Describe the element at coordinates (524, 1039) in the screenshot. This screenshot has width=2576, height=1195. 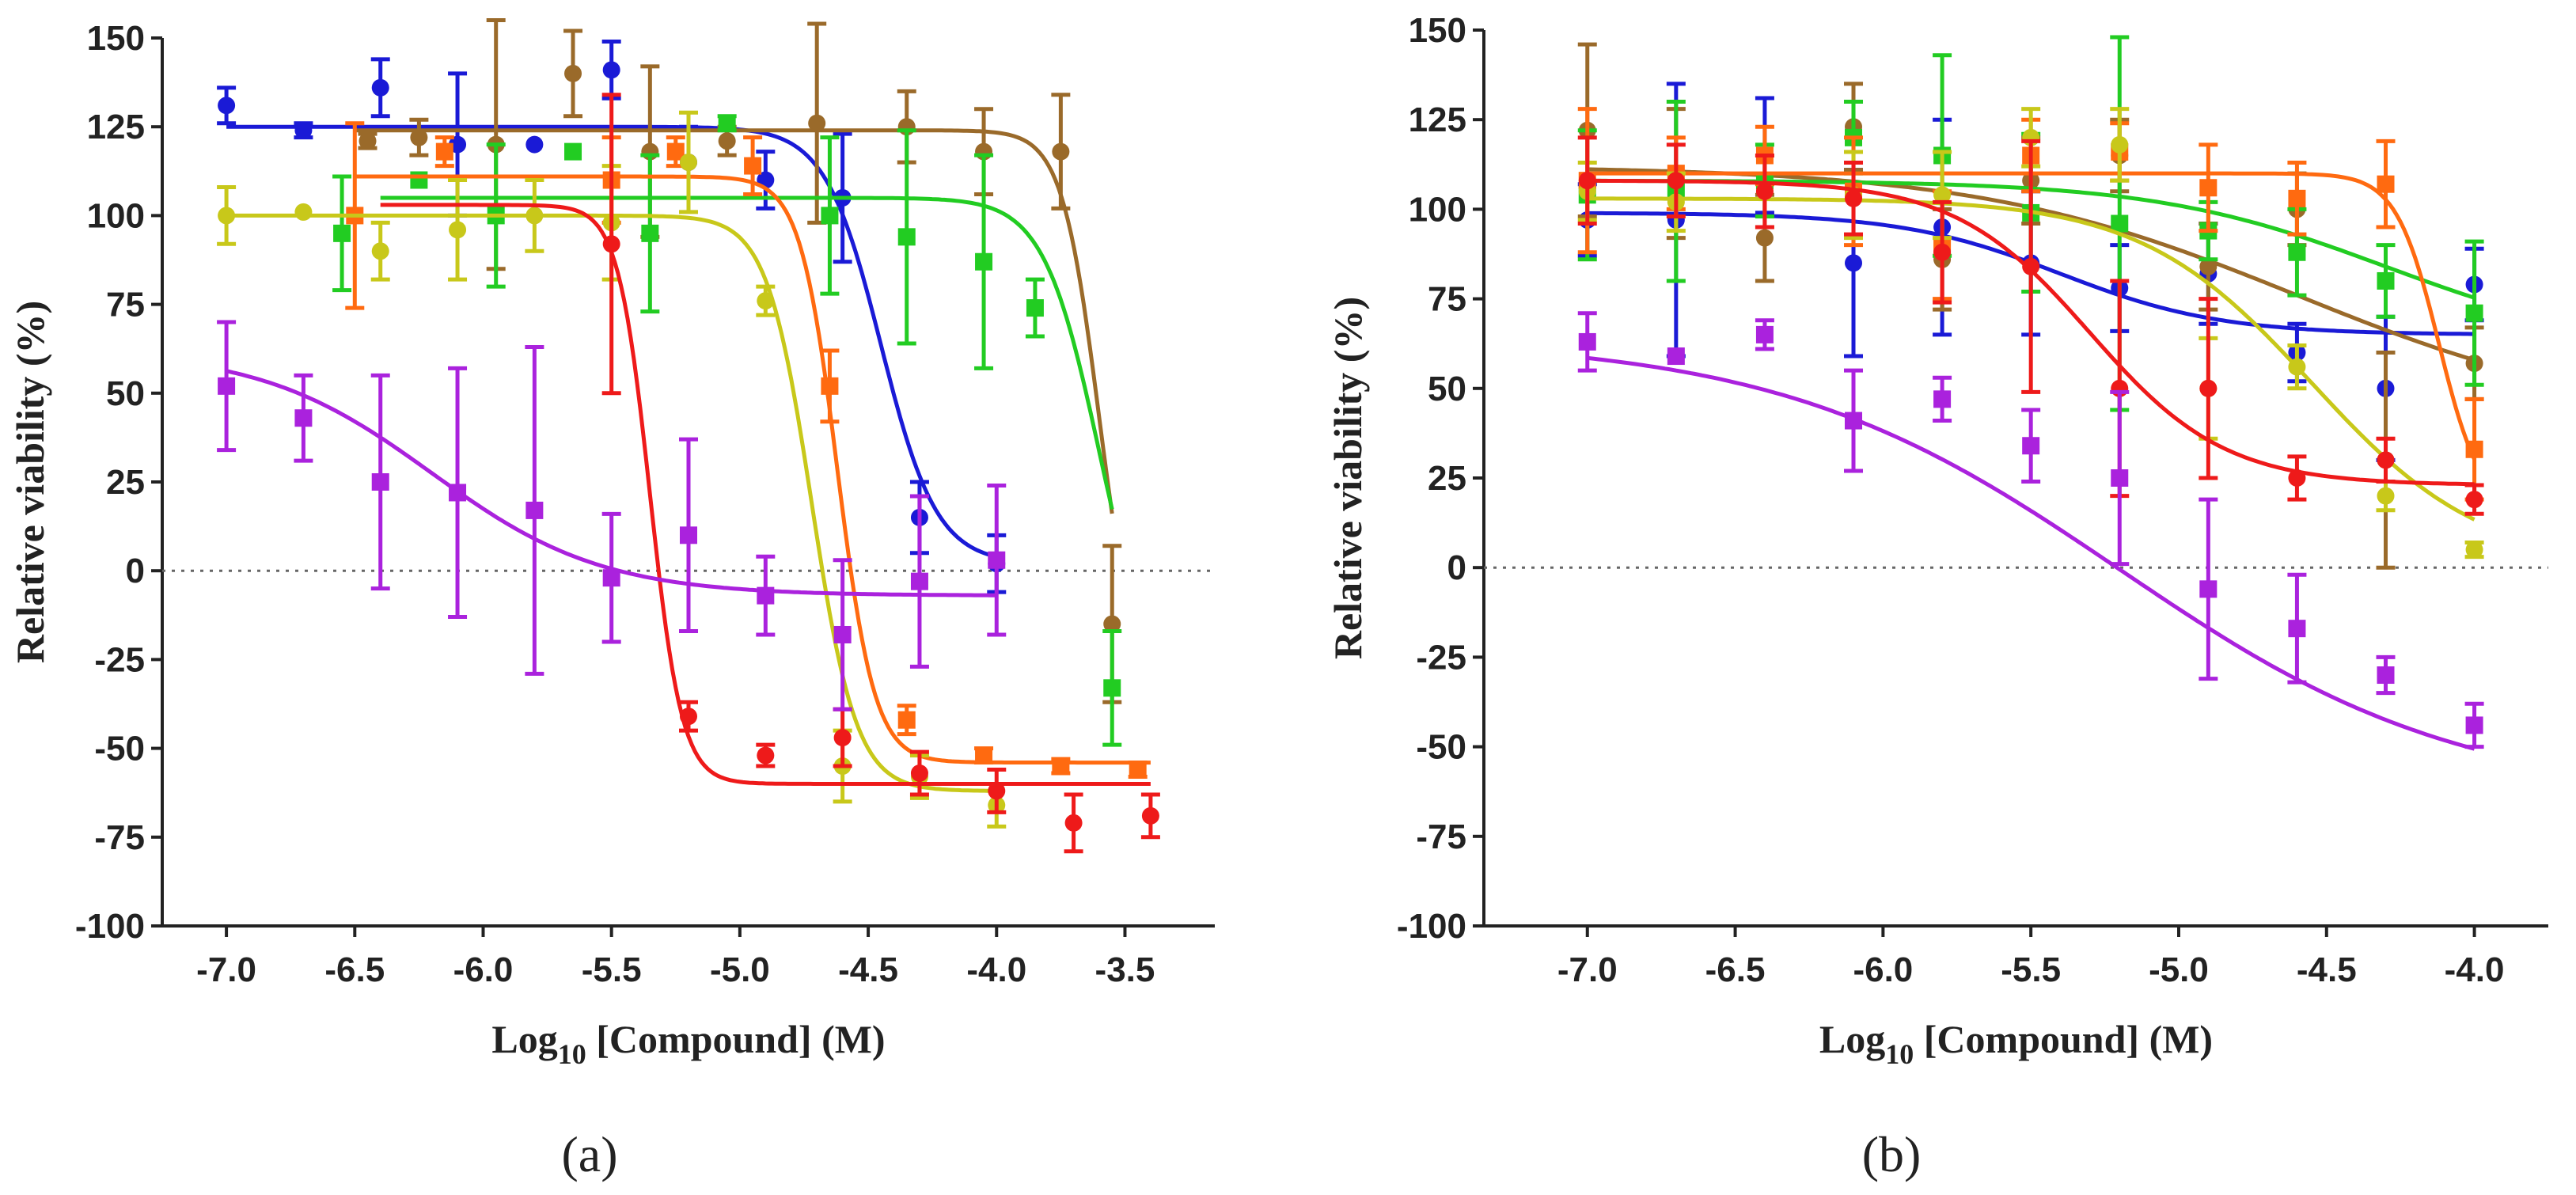
I see `x-axis-label-prefix: Log` at that location.